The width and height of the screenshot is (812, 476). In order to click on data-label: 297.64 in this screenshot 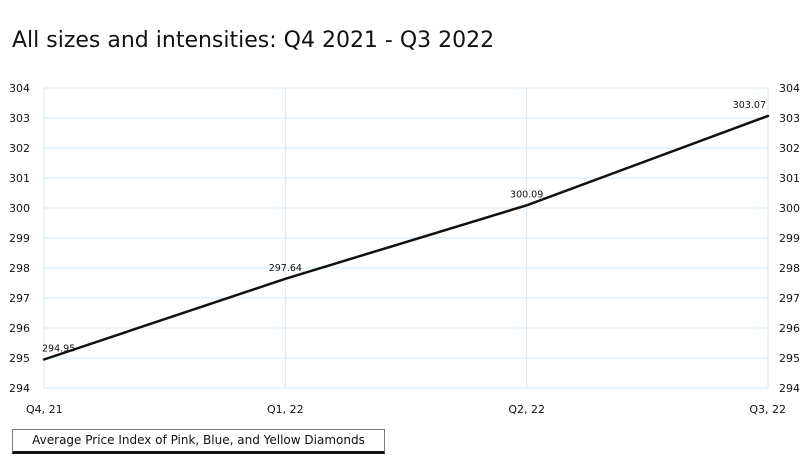, I will do `click(285, 268)`.